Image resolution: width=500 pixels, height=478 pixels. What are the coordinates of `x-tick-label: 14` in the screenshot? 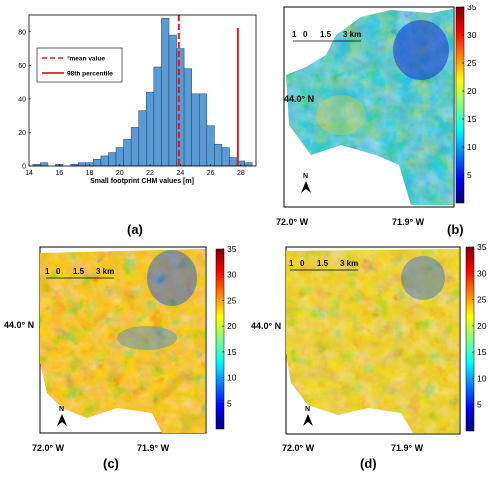 It's located at (29, 173).